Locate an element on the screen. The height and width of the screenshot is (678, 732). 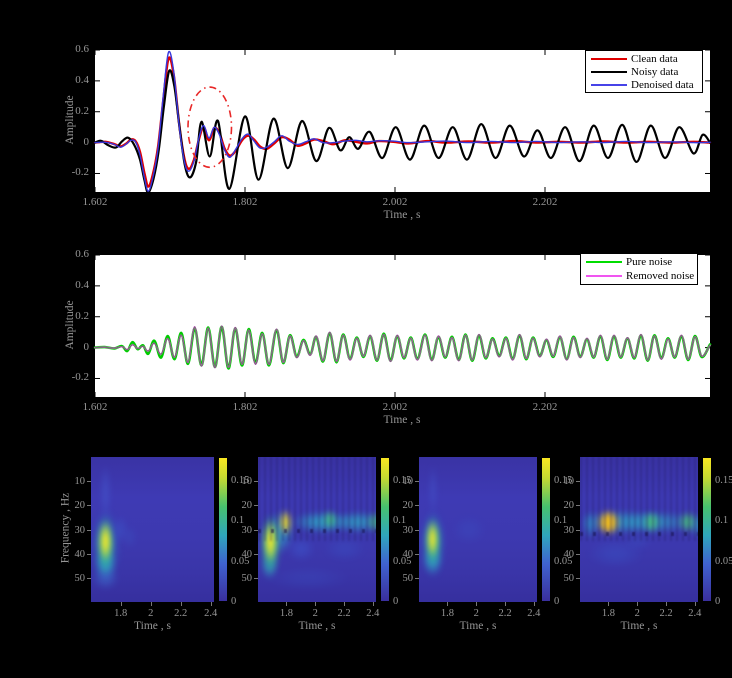
denoised-data-spectrogram-image is located at coordinates (478, 529).